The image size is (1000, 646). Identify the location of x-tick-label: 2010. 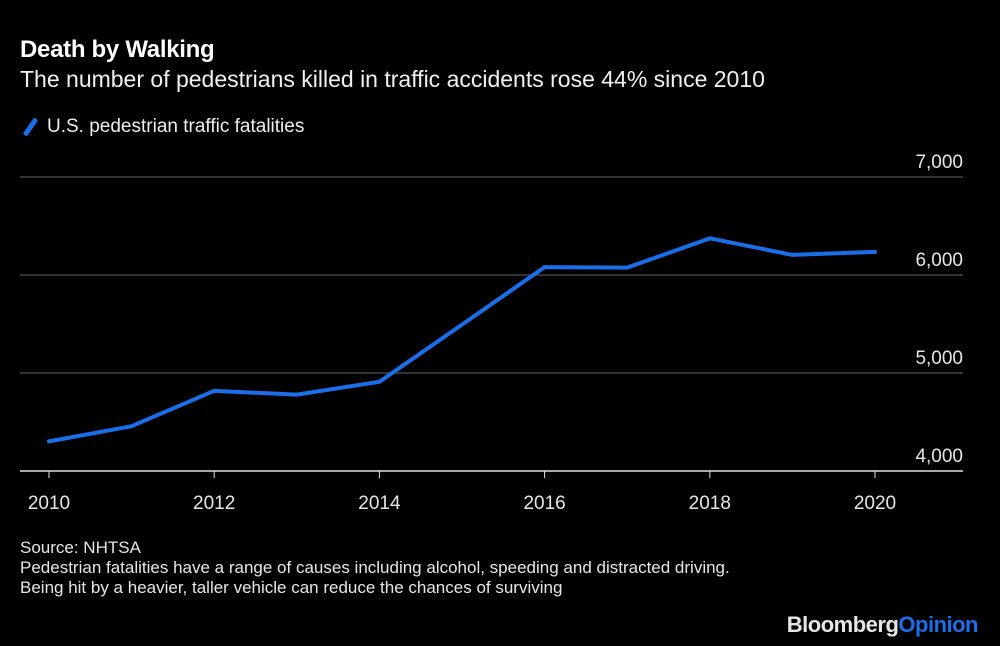
(49, 503).